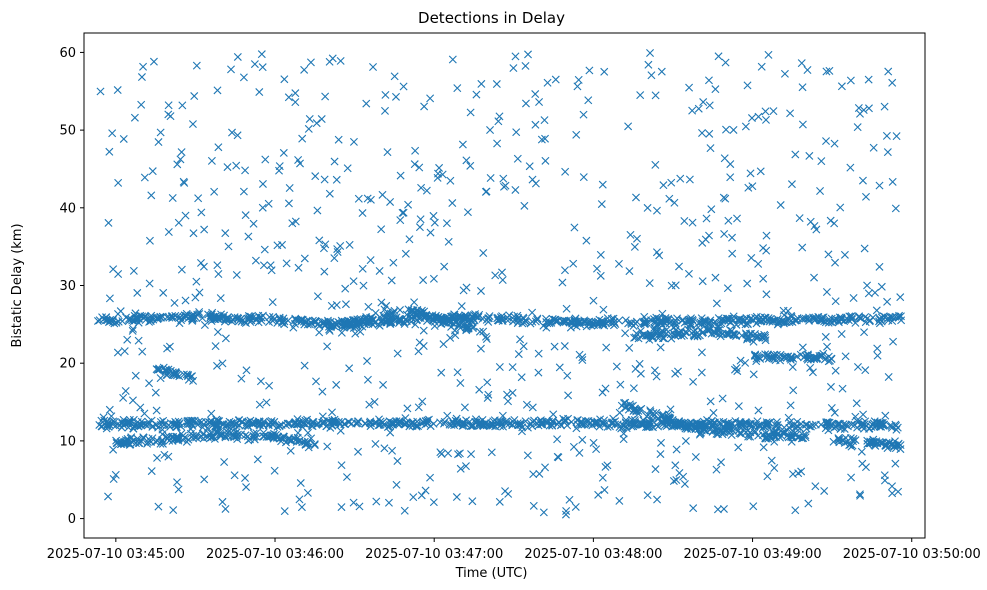 The width and height of the screenshot is (987, 590). What do you see at coordinates (434, 554) in the screenshot?
I see `x-tick-label: 2025-07-10 03:47:00` at bounding box center [434, 554].